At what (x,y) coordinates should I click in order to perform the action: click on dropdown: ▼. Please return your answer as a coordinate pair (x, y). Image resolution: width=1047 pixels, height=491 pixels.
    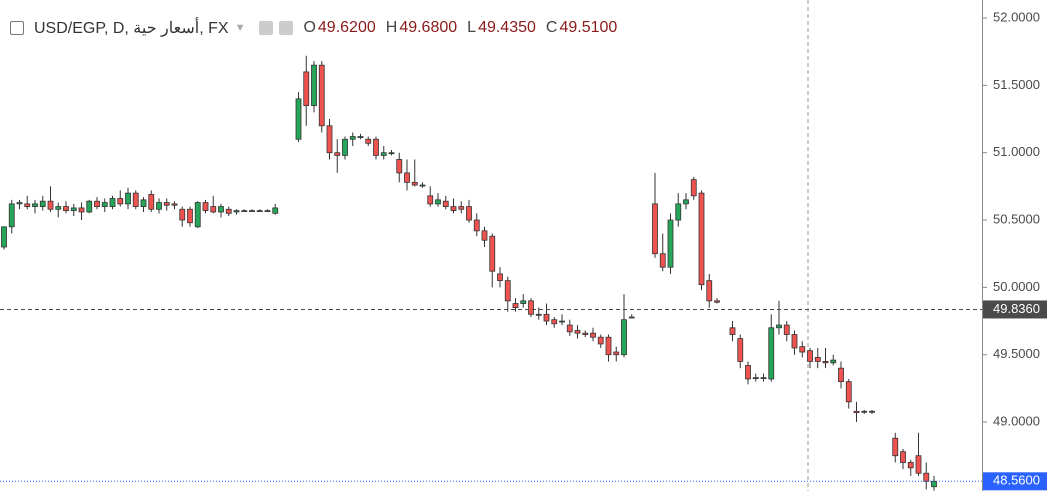
    Looking at the image, I should click on (240, 28).